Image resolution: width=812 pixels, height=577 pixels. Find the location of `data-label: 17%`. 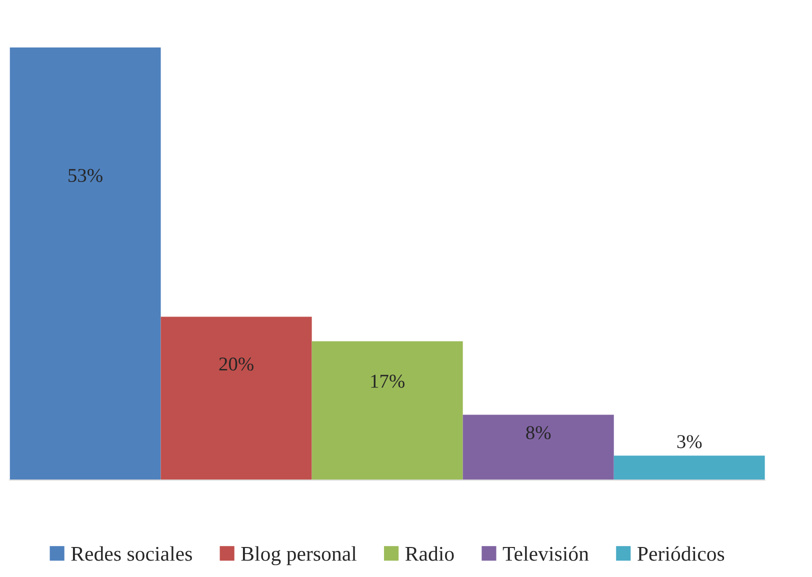

data-label: 17% is located at coordinates (387, 381).